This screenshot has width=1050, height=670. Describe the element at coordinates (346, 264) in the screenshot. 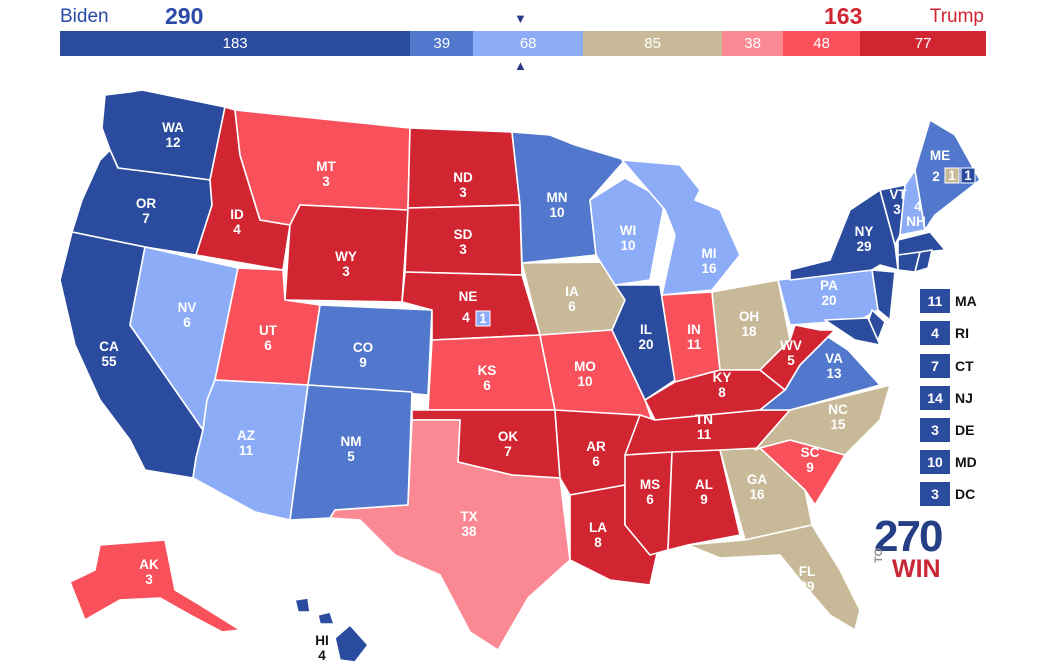

I see `label-wy: WY 3` at that location.